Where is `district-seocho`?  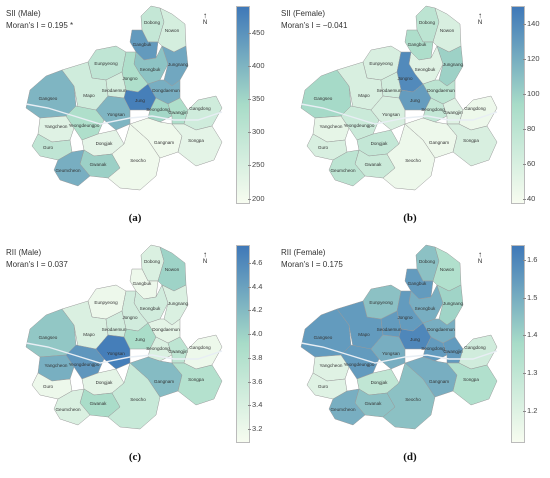 district-seocho is located at coordinates (134, 396).